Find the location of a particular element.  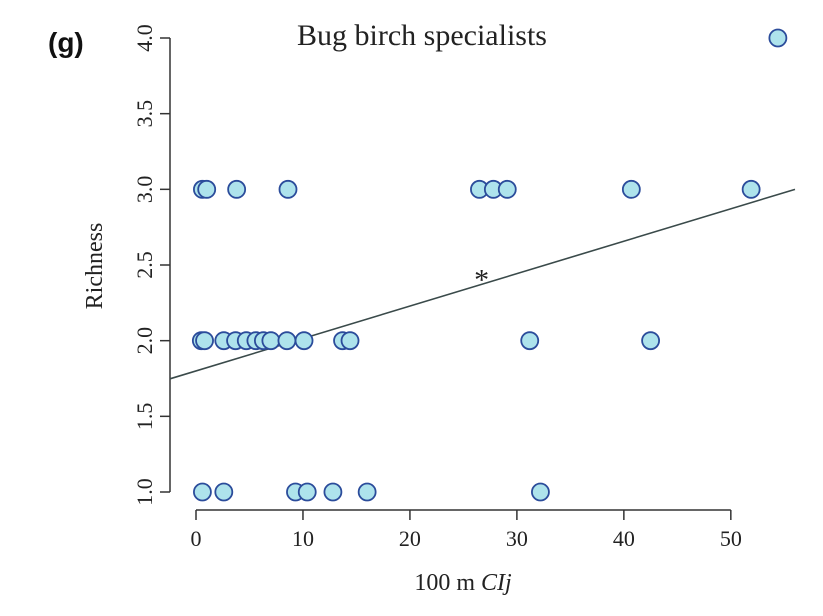

y-tick-label: 1.0 is located at coordinates (144, 492).